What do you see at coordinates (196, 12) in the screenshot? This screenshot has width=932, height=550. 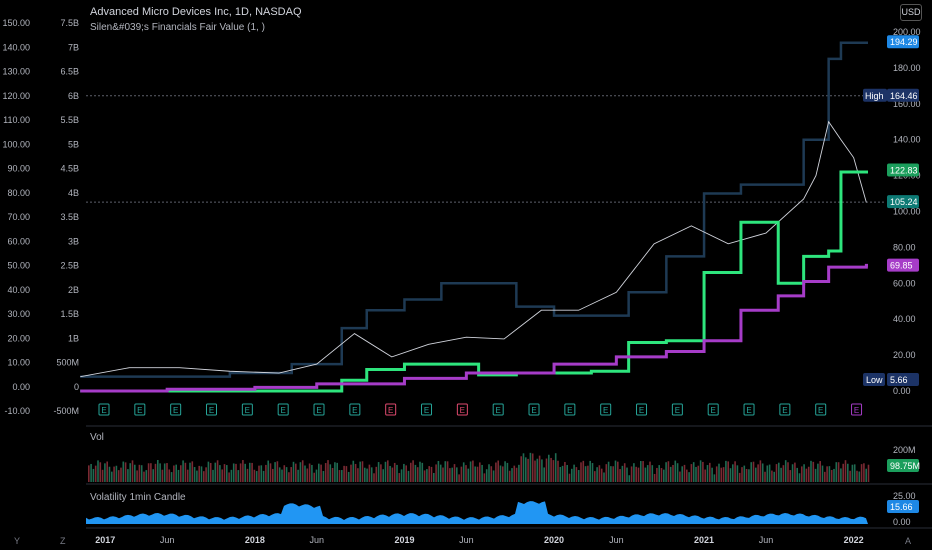 I see `chart-title: Advanced Micro Devices Inc, 1D, NASDAQ` at bounding box center [196, 12].